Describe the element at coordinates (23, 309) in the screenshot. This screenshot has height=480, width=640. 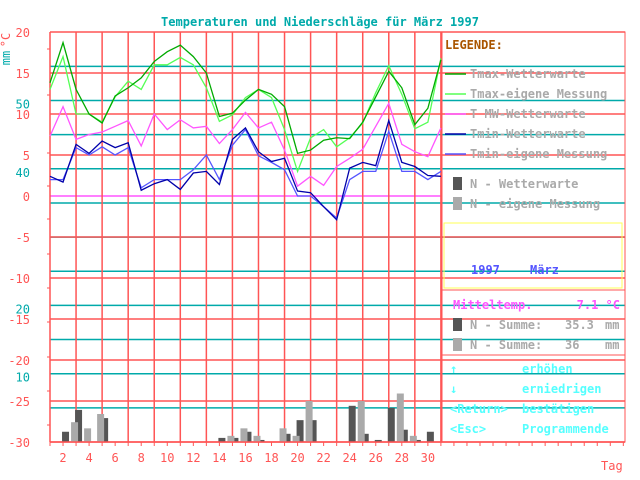
I see `precip-tick-label: 20` at that location.